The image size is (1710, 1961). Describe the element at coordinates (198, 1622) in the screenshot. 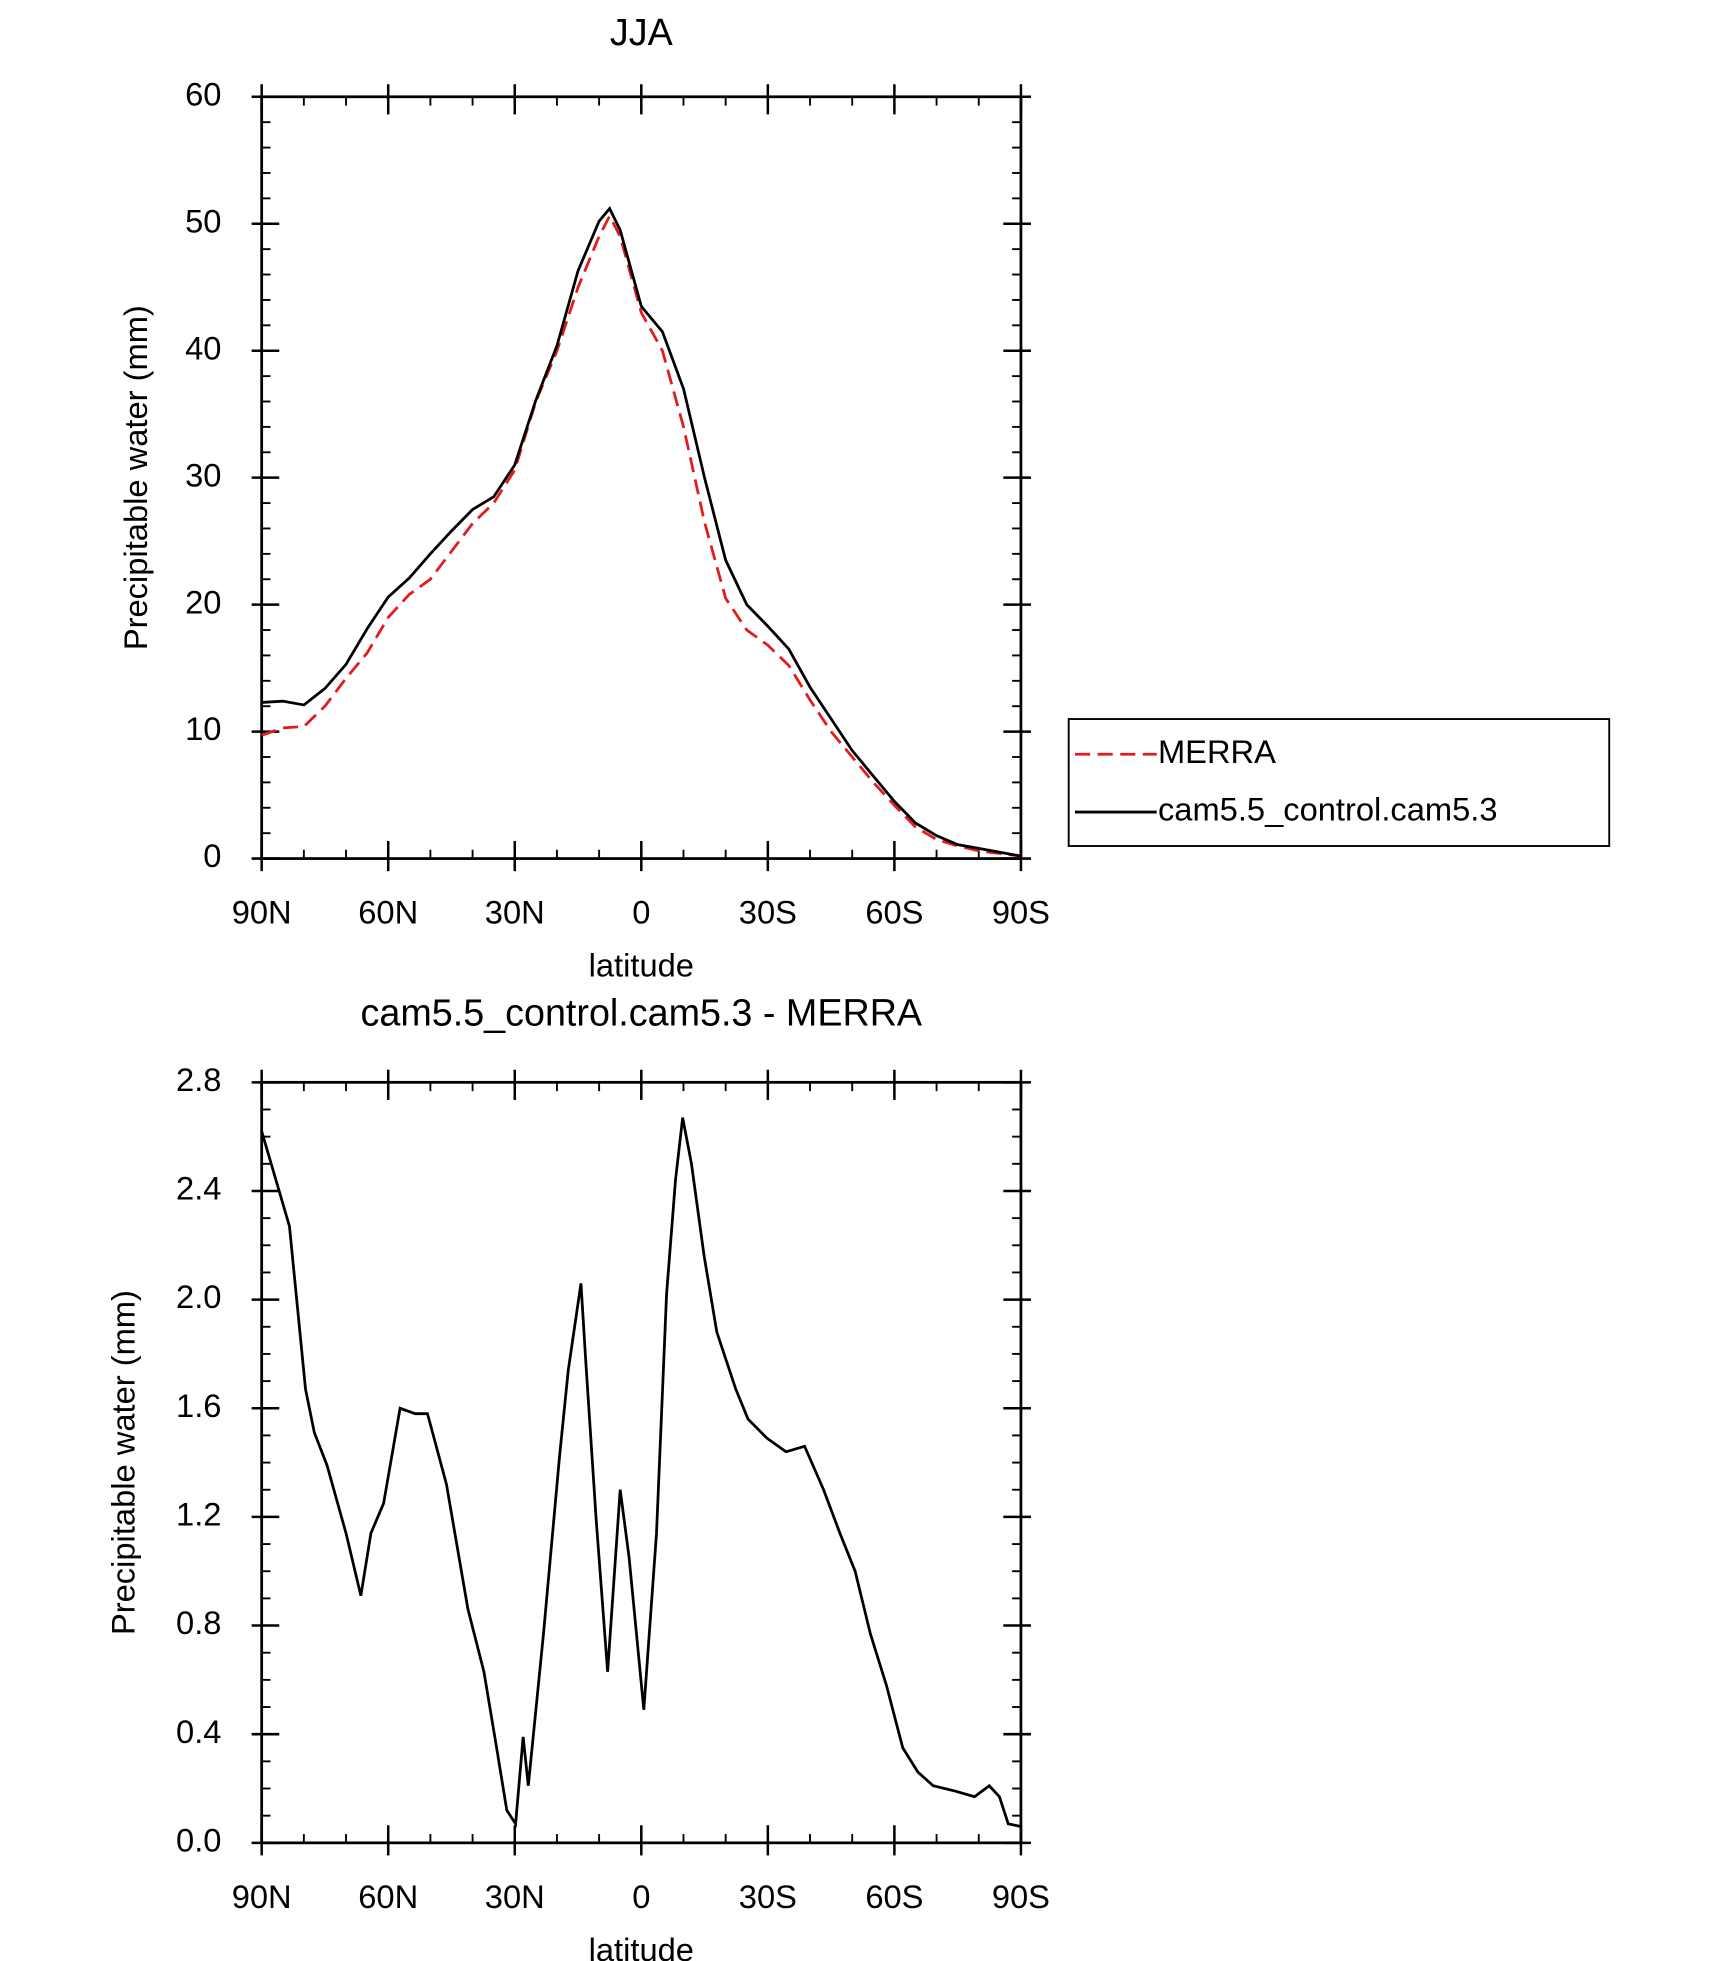

I see `y-tick-label: 0.8` at that location.